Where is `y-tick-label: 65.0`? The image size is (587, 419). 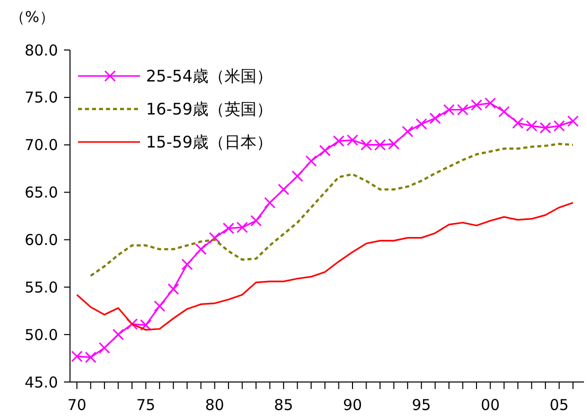
y-tick-label: 65.0 is located at coordinates (41, 193).